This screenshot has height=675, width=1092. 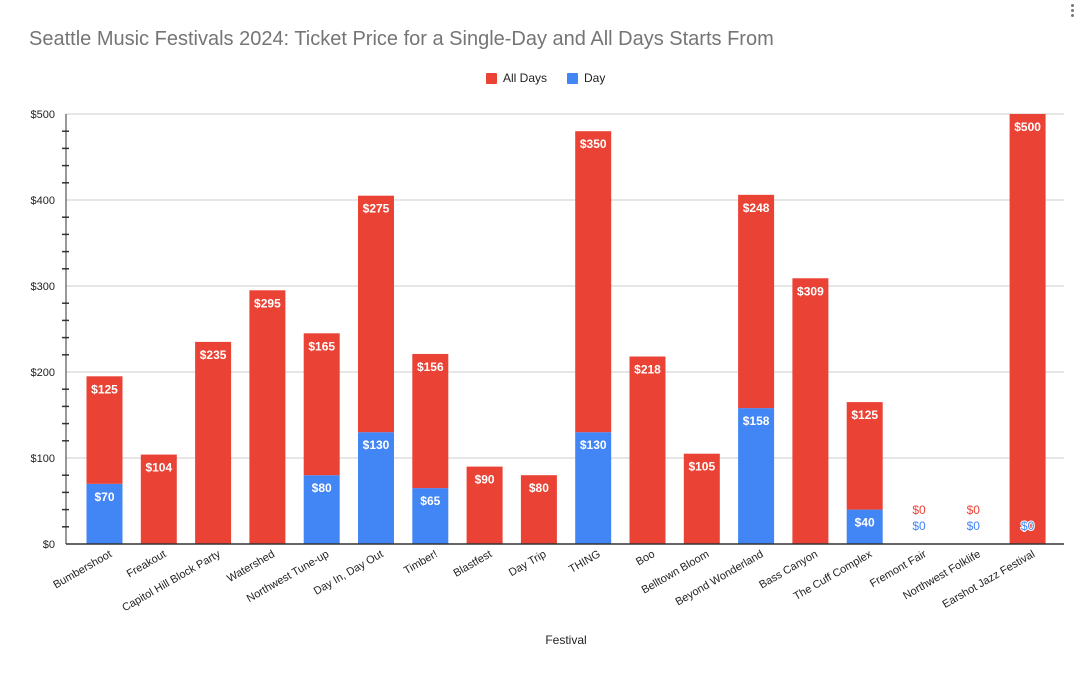 What do you see at coordinates (865, 523) in the screenshot?
I see `data-label-day: $40` at bounding box center [865, 523].